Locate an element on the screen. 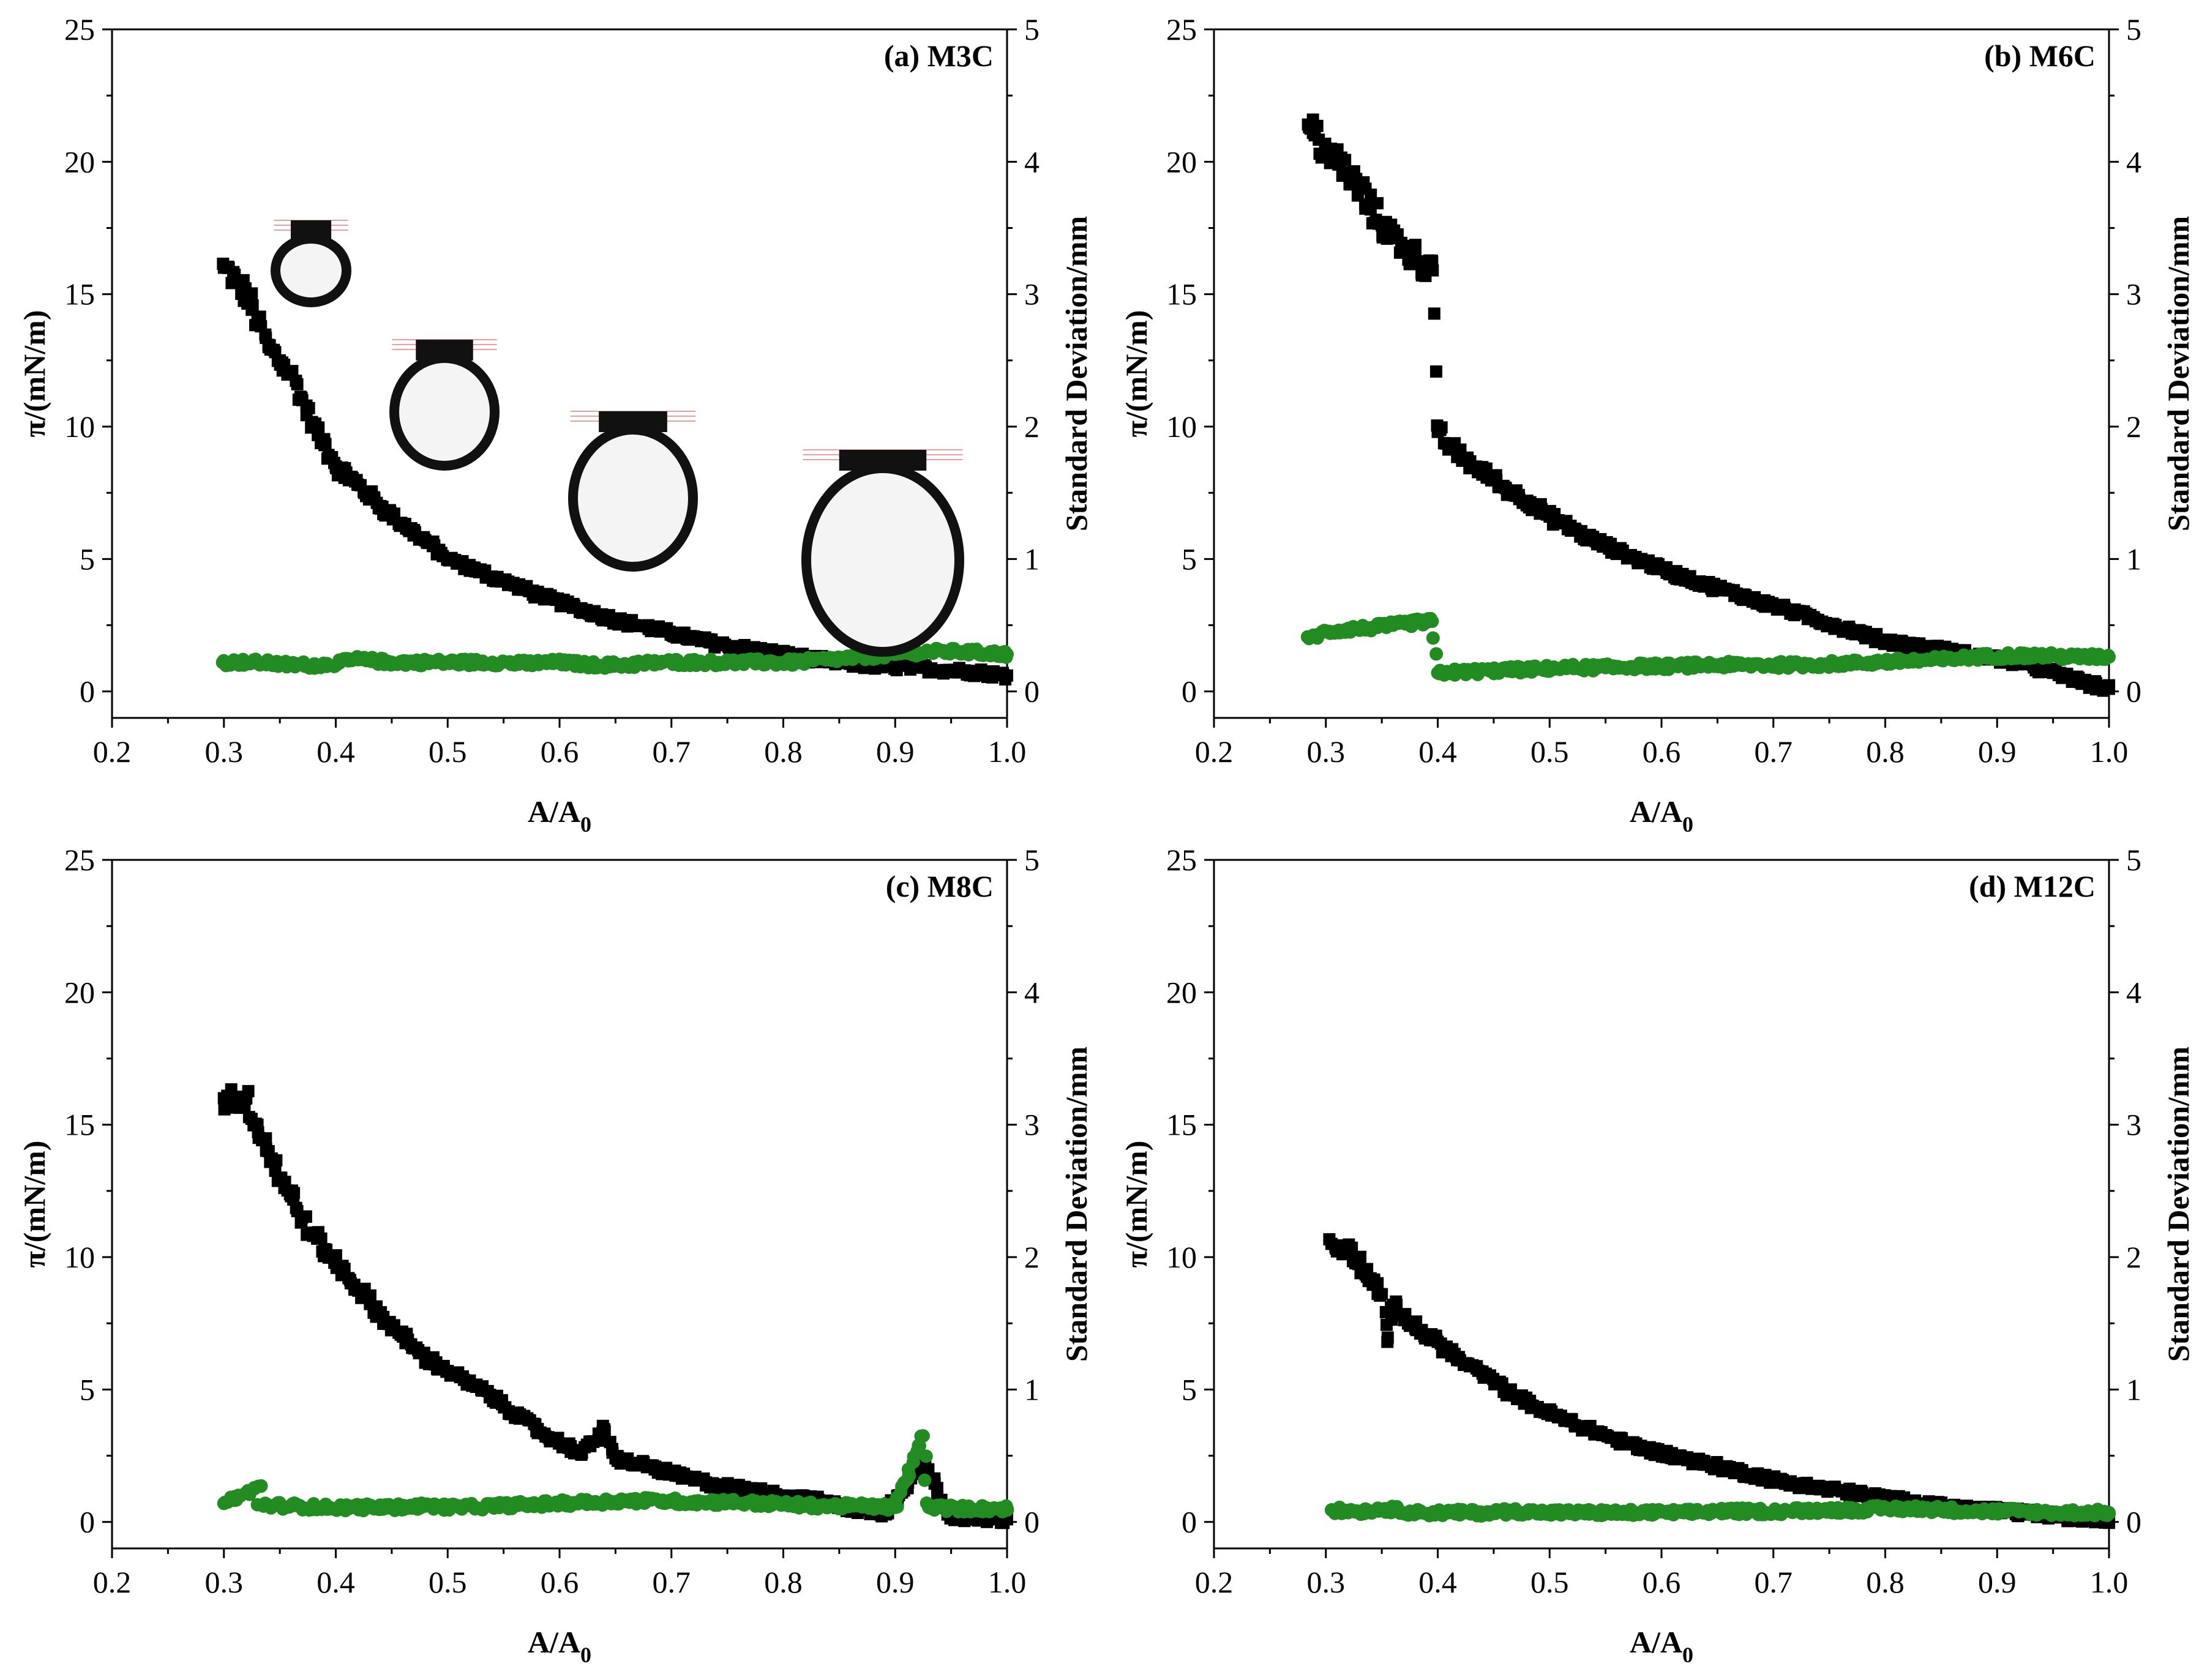 The image size is (2199, 1680). y2-tick-label: 3 is located at coordinates (2133, 294).